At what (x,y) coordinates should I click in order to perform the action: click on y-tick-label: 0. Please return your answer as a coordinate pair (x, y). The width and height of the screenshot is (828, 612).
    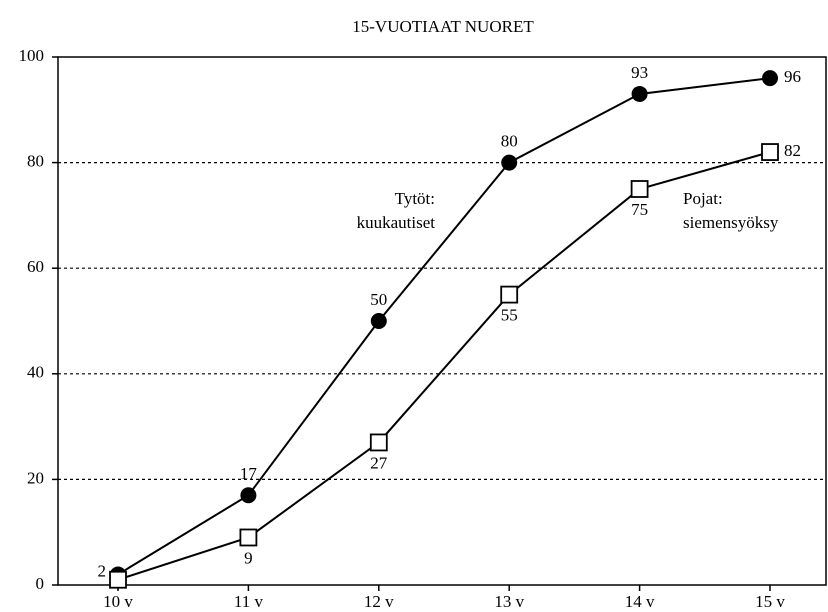
    Looking at the image, I should click on (40, 583).